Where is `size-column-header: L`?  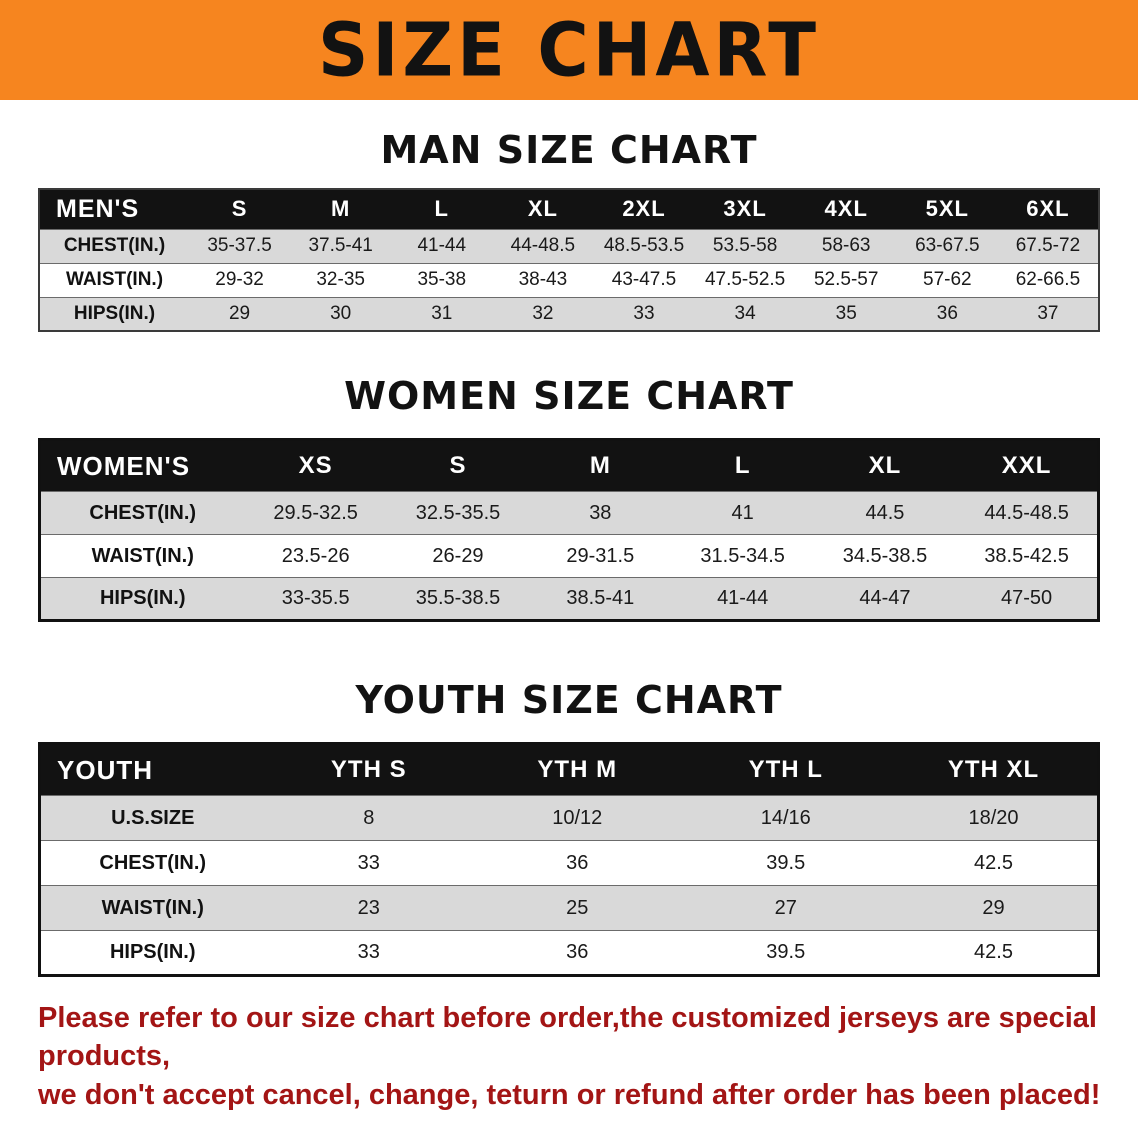
size-column-header: L is located at coordinates (442, 209).